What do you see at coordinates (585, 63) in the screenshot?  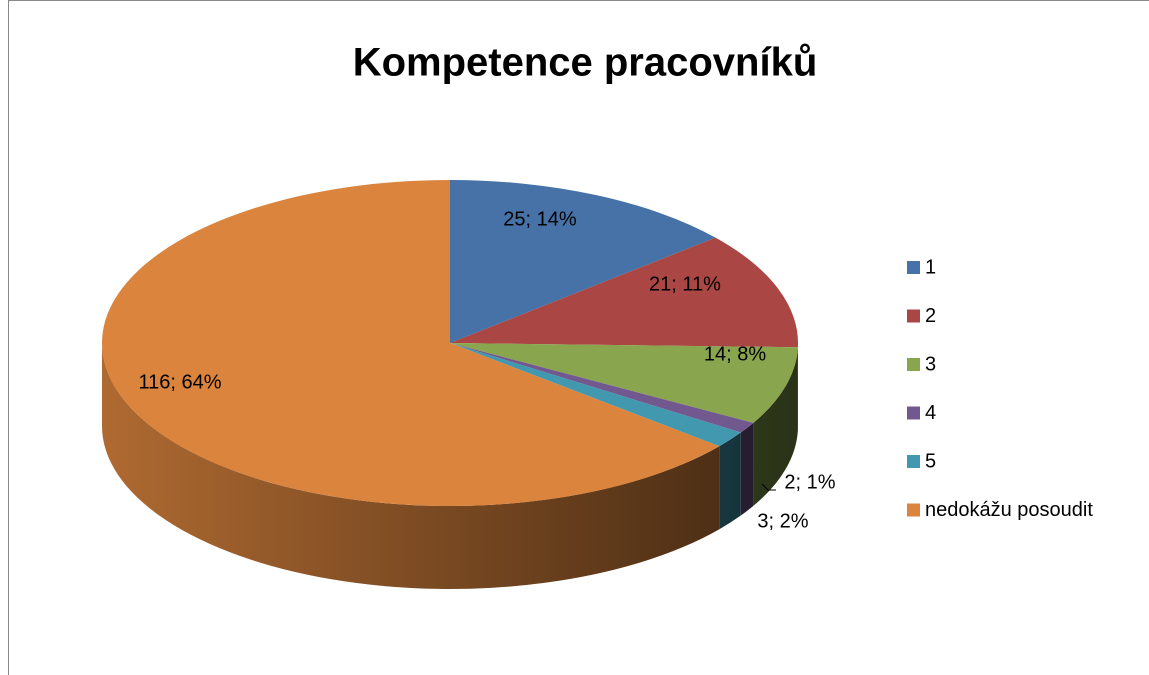 I see `chart-title: Kompetence pracovníků` at bounding box center [585, 63].